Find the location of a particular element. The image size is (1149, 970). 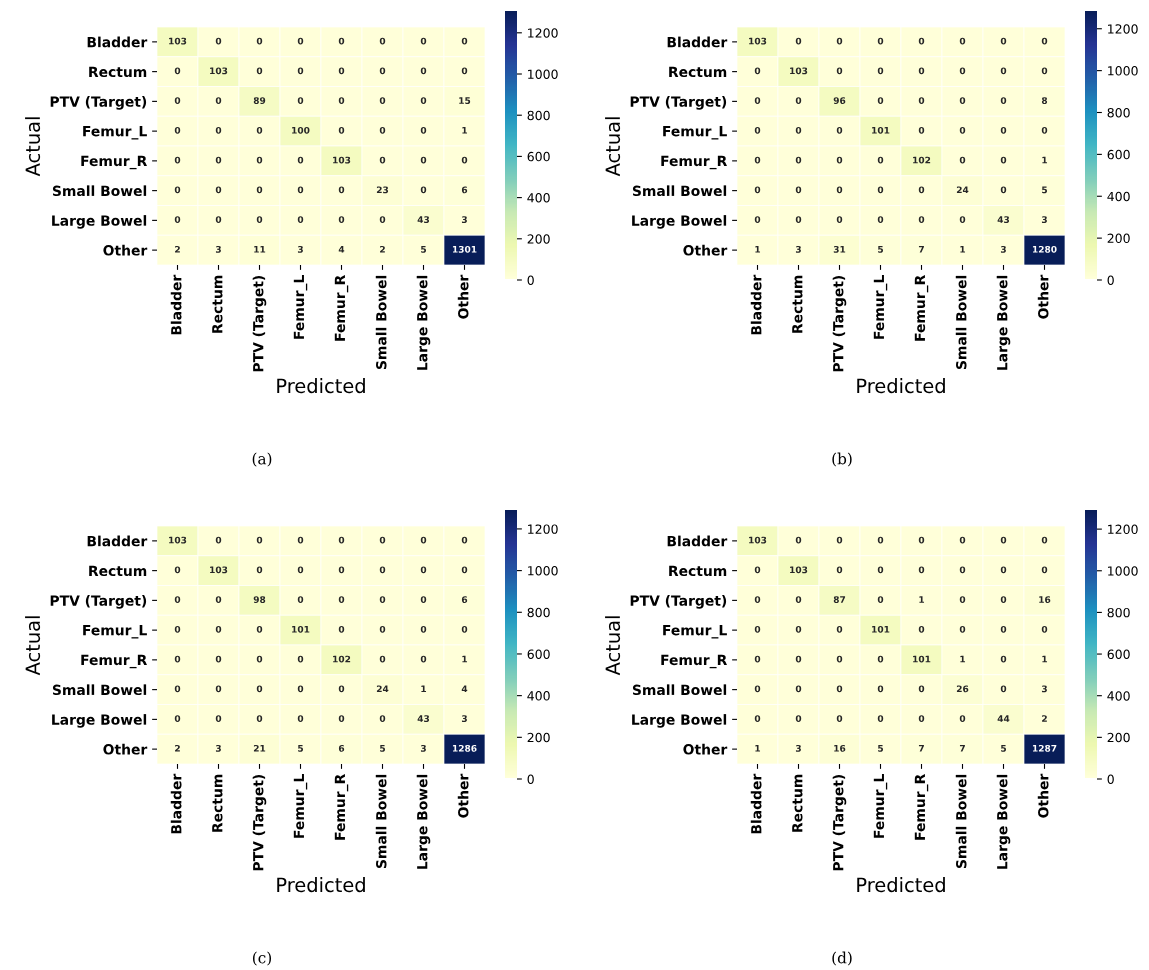

text: (c) is located at coordinates (262, 958).